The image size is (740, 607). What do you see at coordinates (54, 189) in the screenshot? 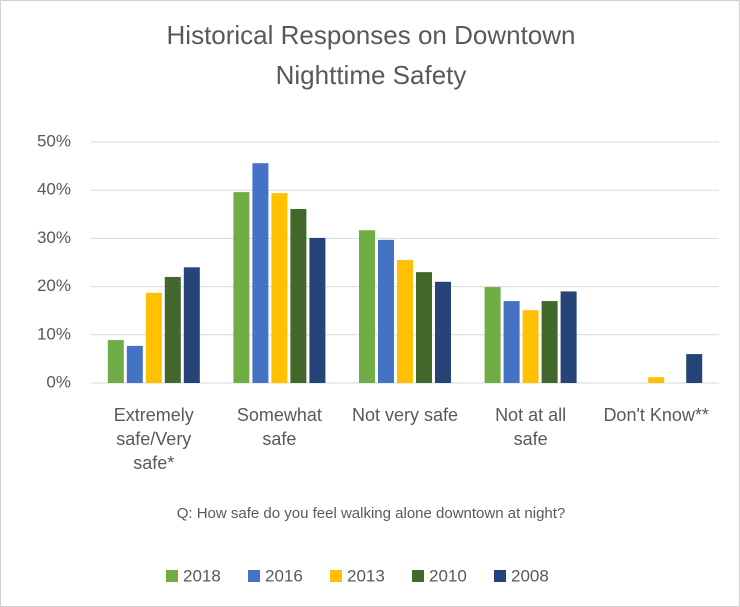
I see `y-tick-label: 40%` at bounding box center [54, 189].